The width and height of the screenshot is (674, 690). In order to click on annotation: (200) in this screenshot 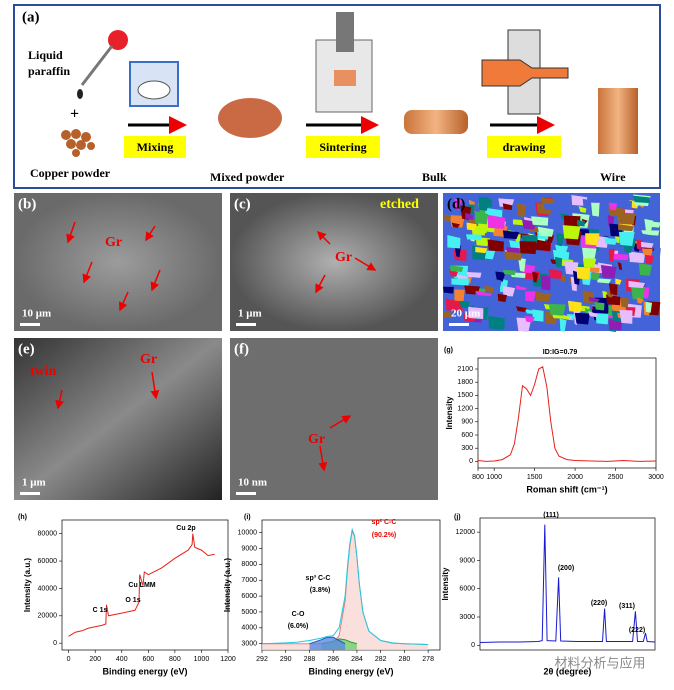, I will do `click(566, 568)`.